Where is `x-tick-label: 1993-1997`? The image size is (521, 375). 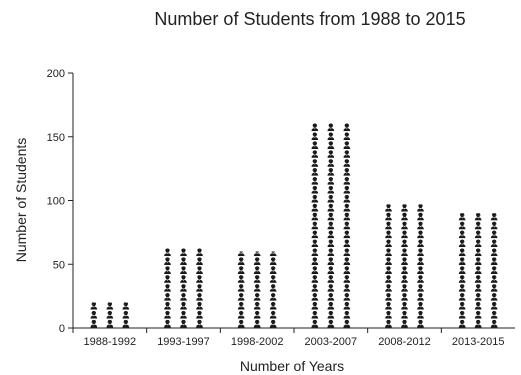
x-tick-label: 1993-1997 is located at coordinates (183, 342).